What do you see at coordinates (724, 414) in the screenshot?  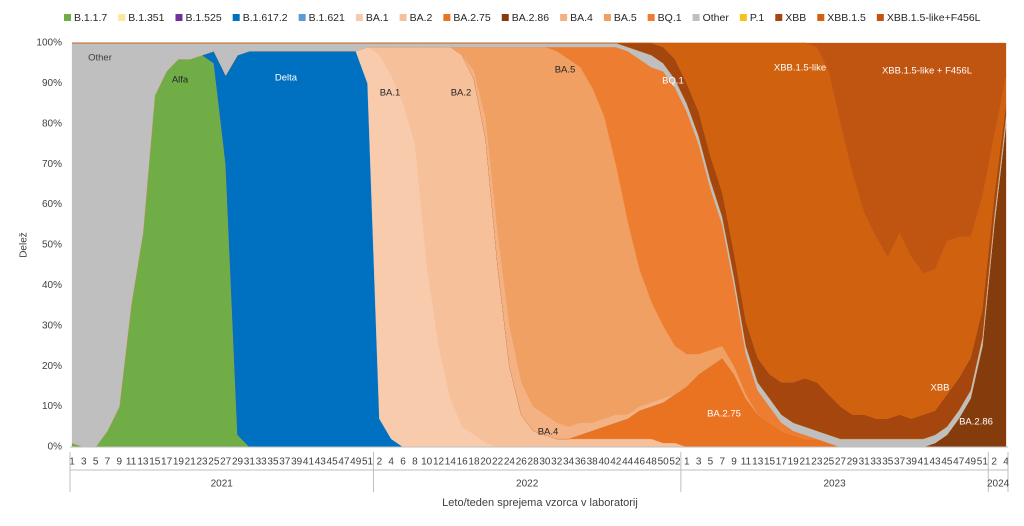 I see `annotation: BA.2.75` at bounding box center [724, 414].